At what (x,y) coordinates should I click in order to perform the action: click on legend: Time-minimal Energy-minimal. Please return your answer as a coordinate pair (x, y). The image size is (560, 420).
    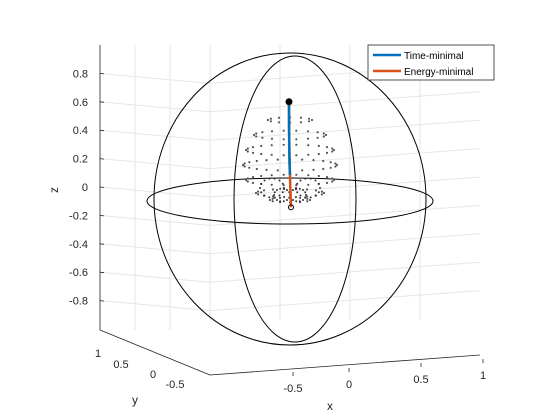
    Looking at the image, I should click on (431, 62).